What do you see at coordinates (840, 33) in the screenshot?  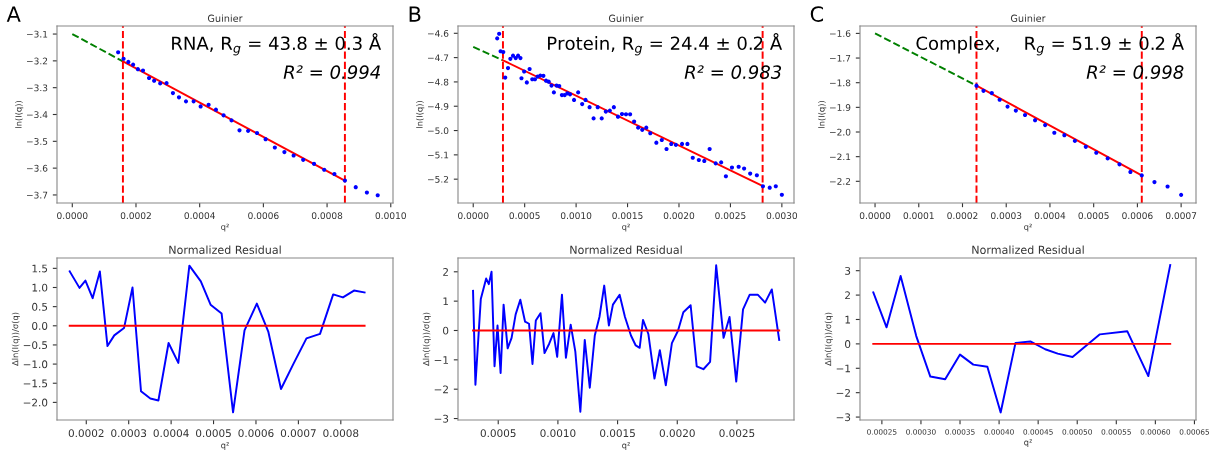 I see `y-tick-label: −1.6` at bounding box center [840, 33].